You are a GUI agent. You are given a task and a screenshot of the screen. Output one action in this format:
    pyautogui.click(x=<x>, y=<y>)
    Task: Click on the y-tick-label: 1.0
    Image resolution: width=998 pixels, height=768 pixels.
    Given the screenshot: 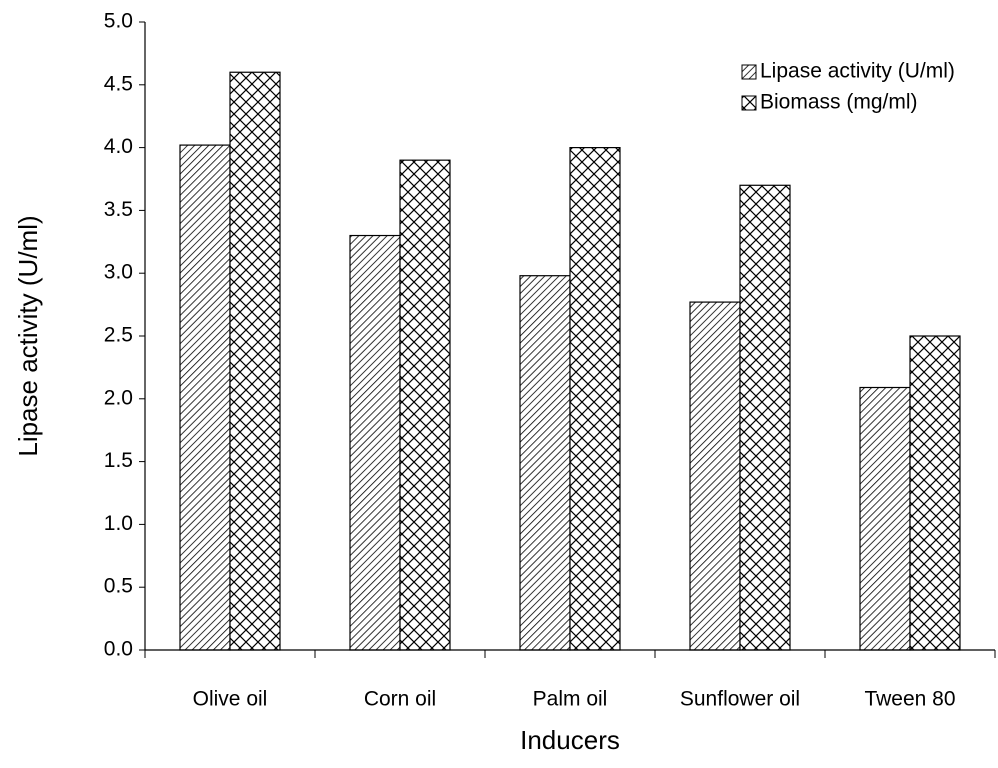 What is the action you would take?
    pyautogui.click(x=118, y=523)
    